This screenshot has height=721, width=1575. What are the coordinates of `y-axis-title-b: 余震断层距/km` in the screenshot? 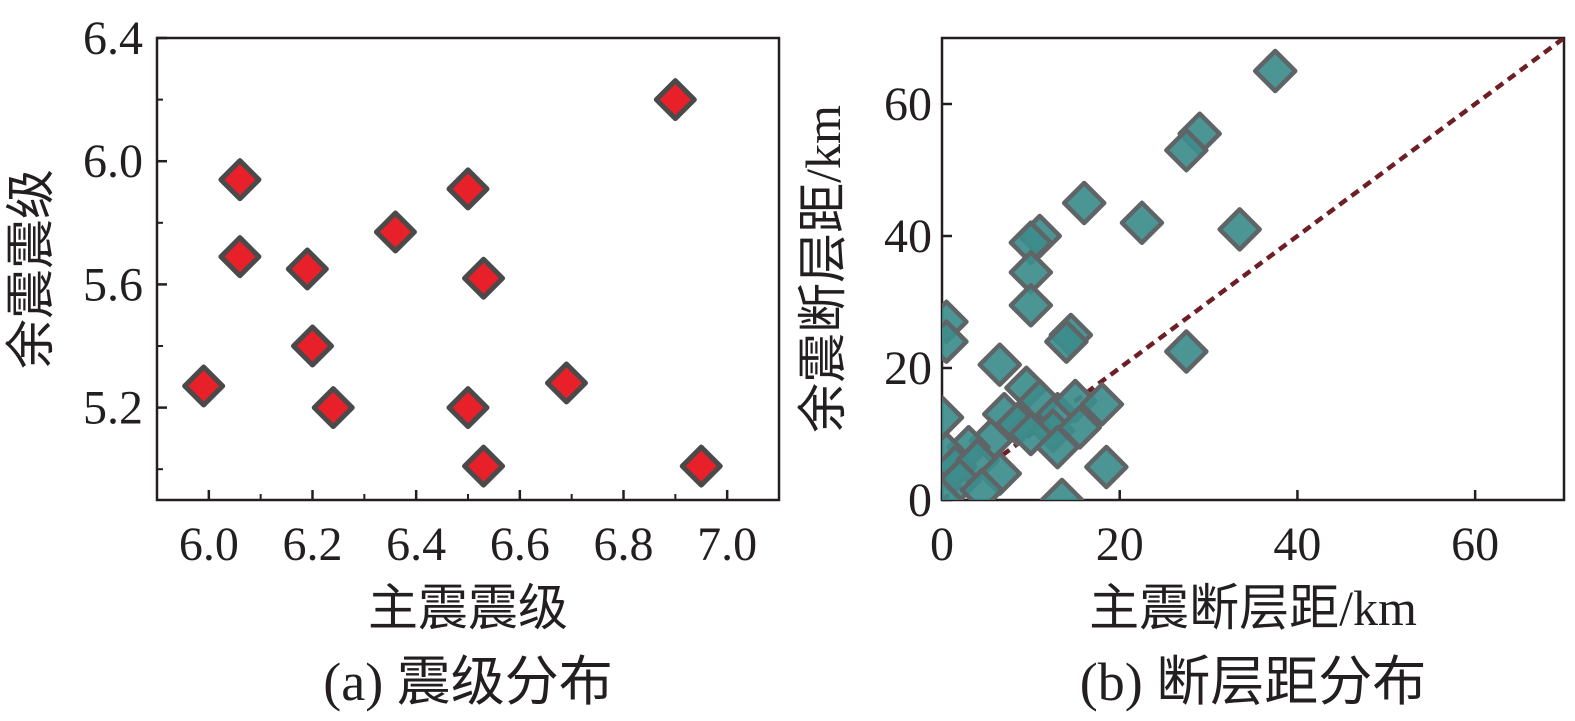 It's located at (823, 269).